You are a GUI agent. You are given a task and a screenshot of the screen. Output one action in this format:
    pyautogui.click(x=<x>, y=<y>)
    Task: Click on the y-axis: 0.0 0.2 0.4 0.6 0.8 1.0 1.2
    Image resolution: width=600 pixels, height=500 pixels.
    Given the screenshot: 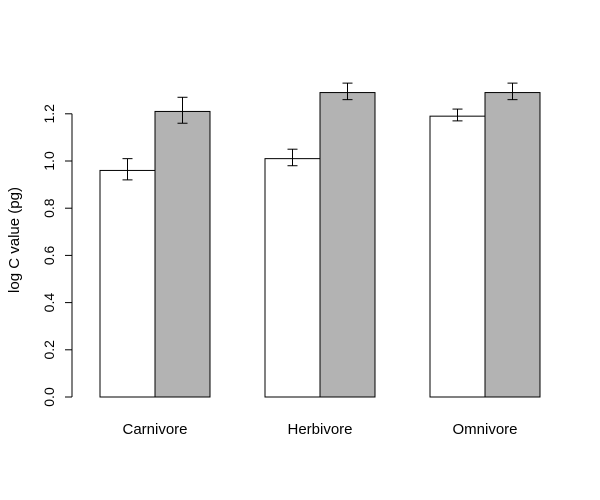 What is the action you would take?
    pyautogui.click(x=57, y=255)
    